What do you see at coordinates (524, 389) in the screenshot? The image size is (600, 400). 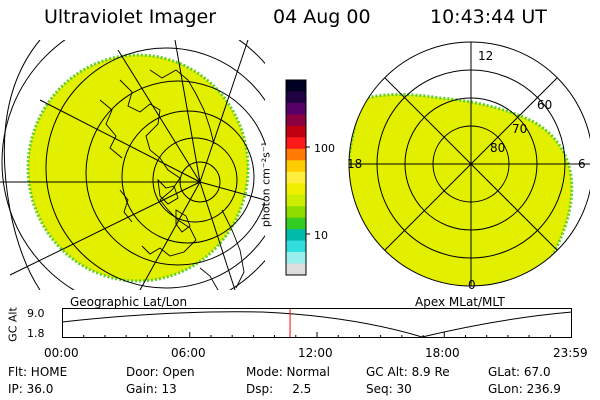 I see `info-glon: GLon: 236.9` at bounding box center [524, 389].